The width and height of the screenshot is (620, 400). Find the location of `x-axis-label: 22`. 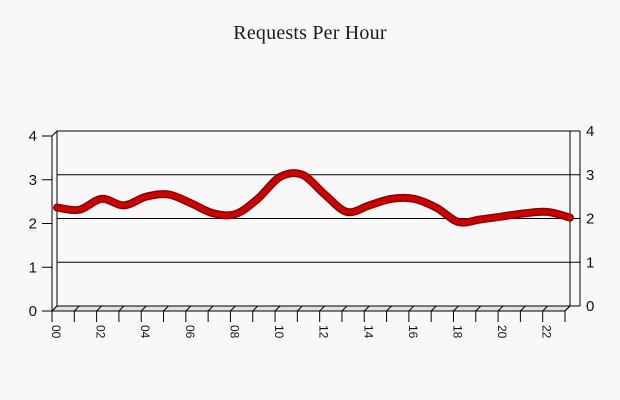

x-axis-label: 22 is located at coordinates (547, 332).